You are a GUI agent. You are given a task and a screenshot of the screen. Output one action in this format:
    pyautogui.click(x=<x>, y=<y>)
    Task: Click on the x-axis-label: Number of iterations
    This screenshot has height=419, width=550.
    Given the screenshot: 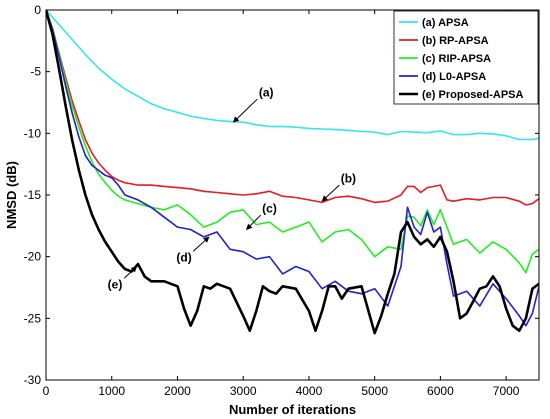 What is the action you would take?
    pyautogui.click(x=292, y=409)
    